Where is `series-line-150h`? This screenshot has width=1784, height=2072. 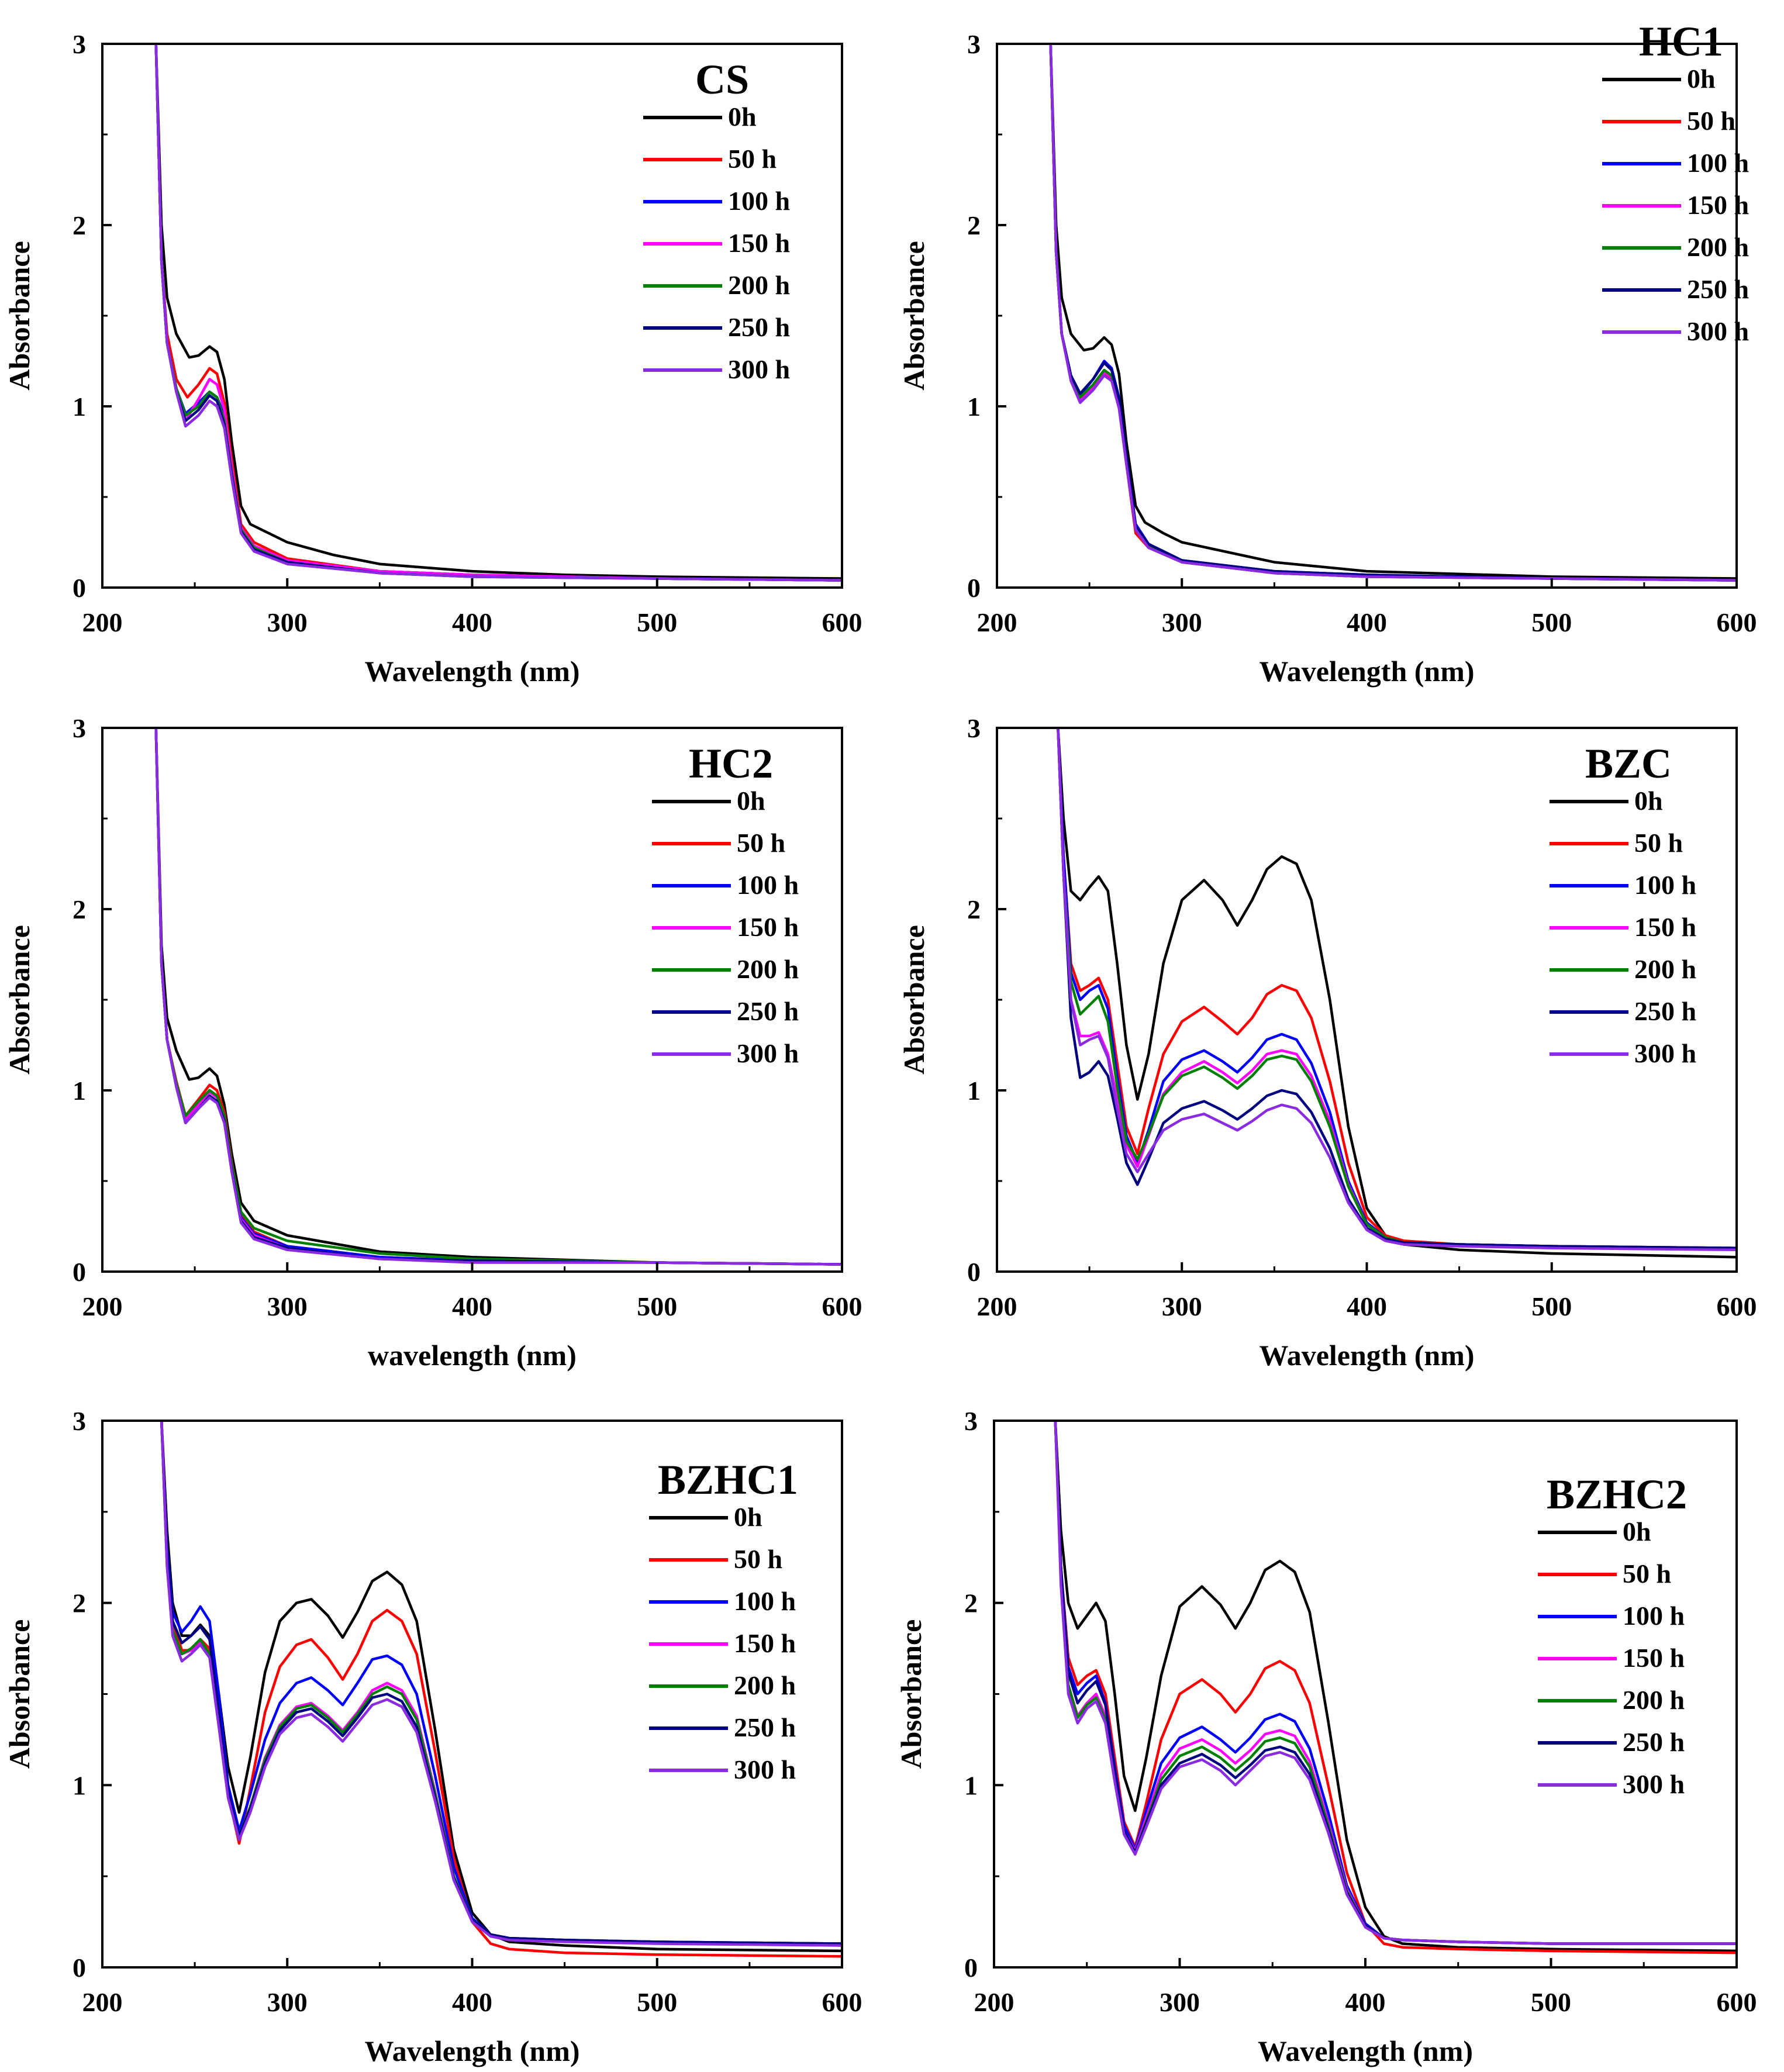
series-line-150h is located at coordinates (1393, 313).